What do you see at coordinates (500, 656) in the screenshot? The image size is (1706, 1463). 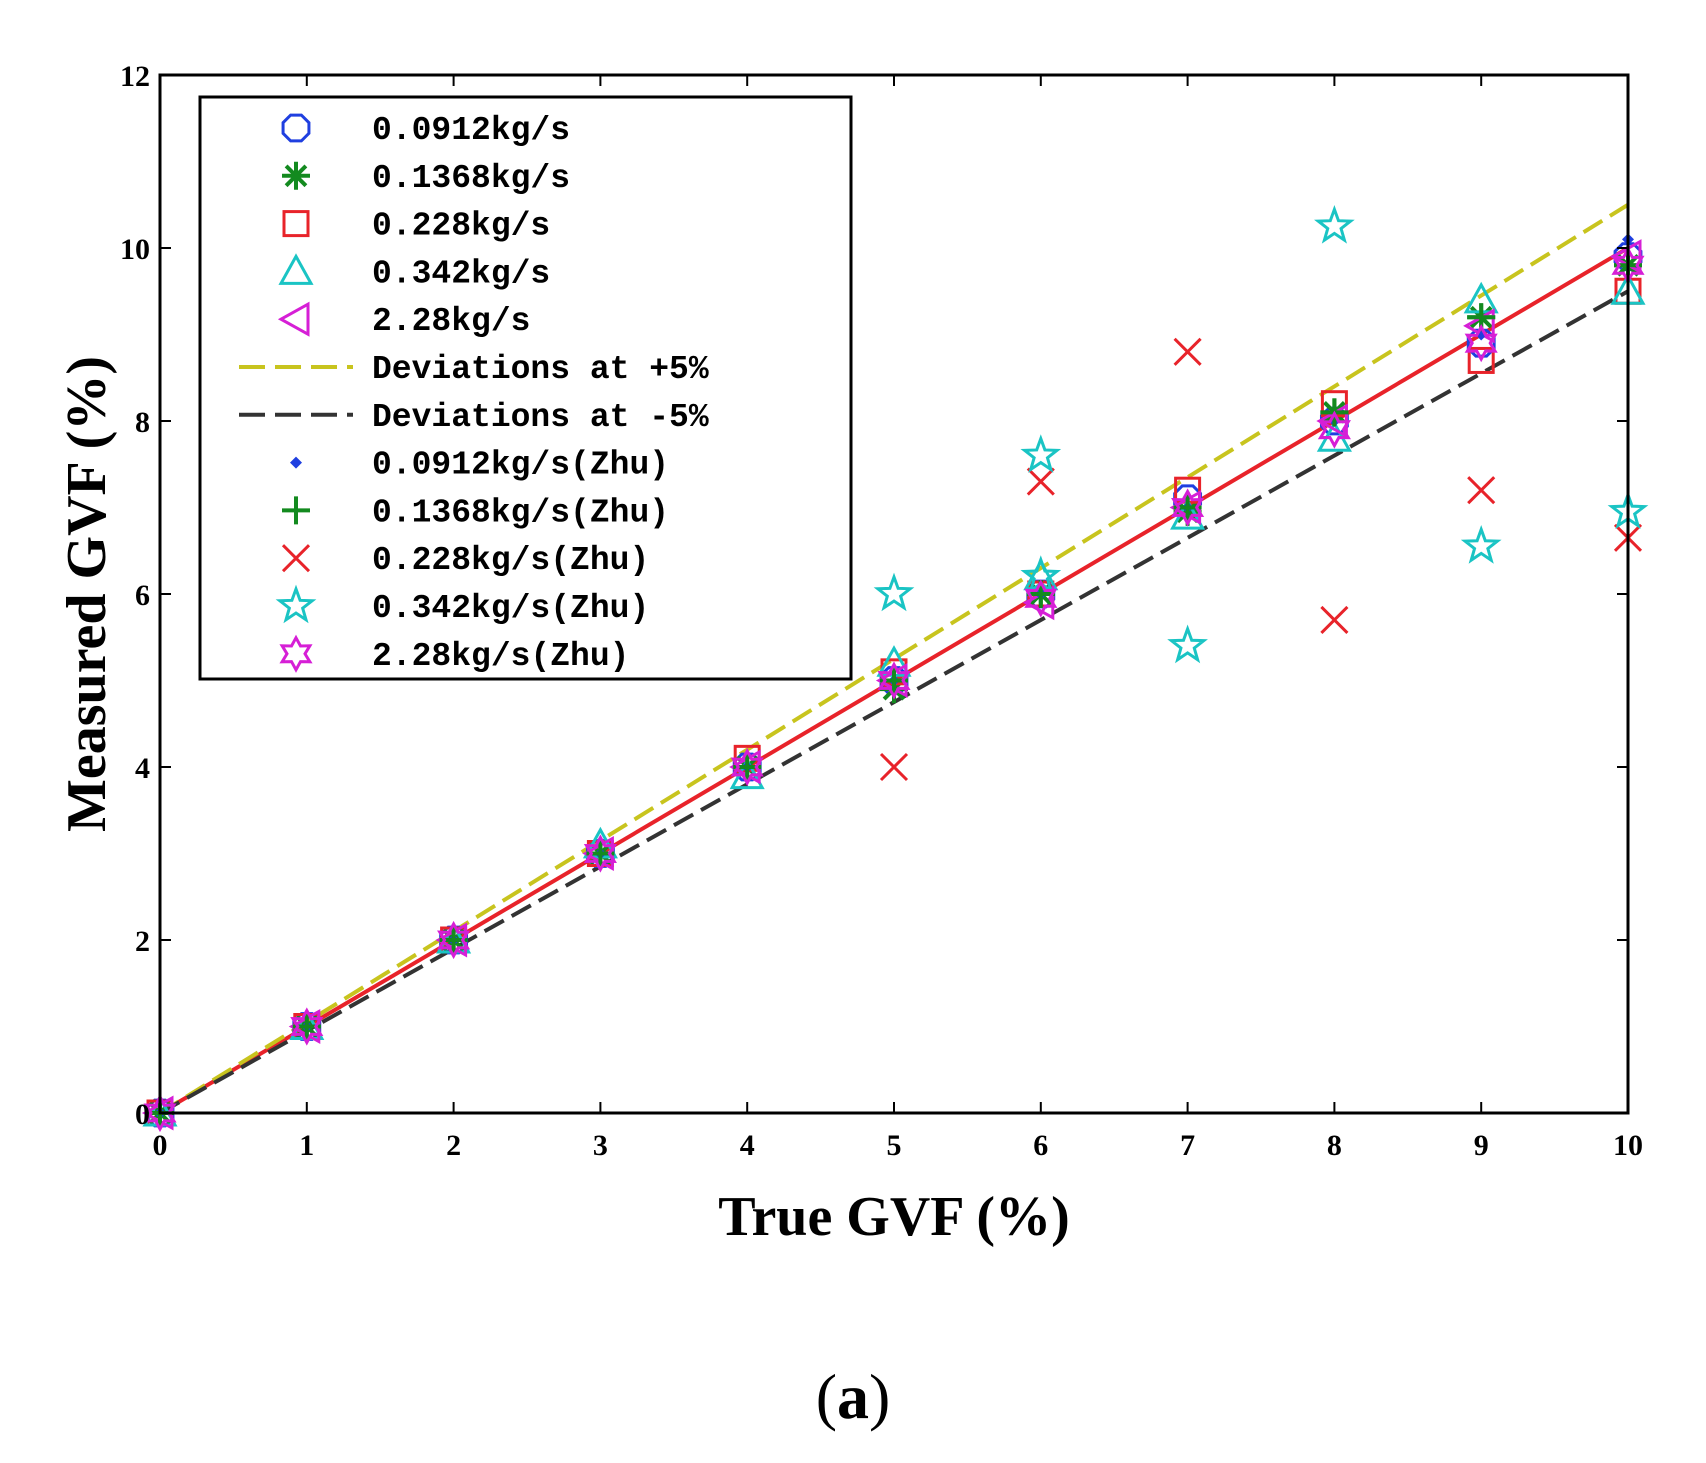 I see `legend-label: 2.28kg/s(Zhu)` at bounding box center [500, 656].